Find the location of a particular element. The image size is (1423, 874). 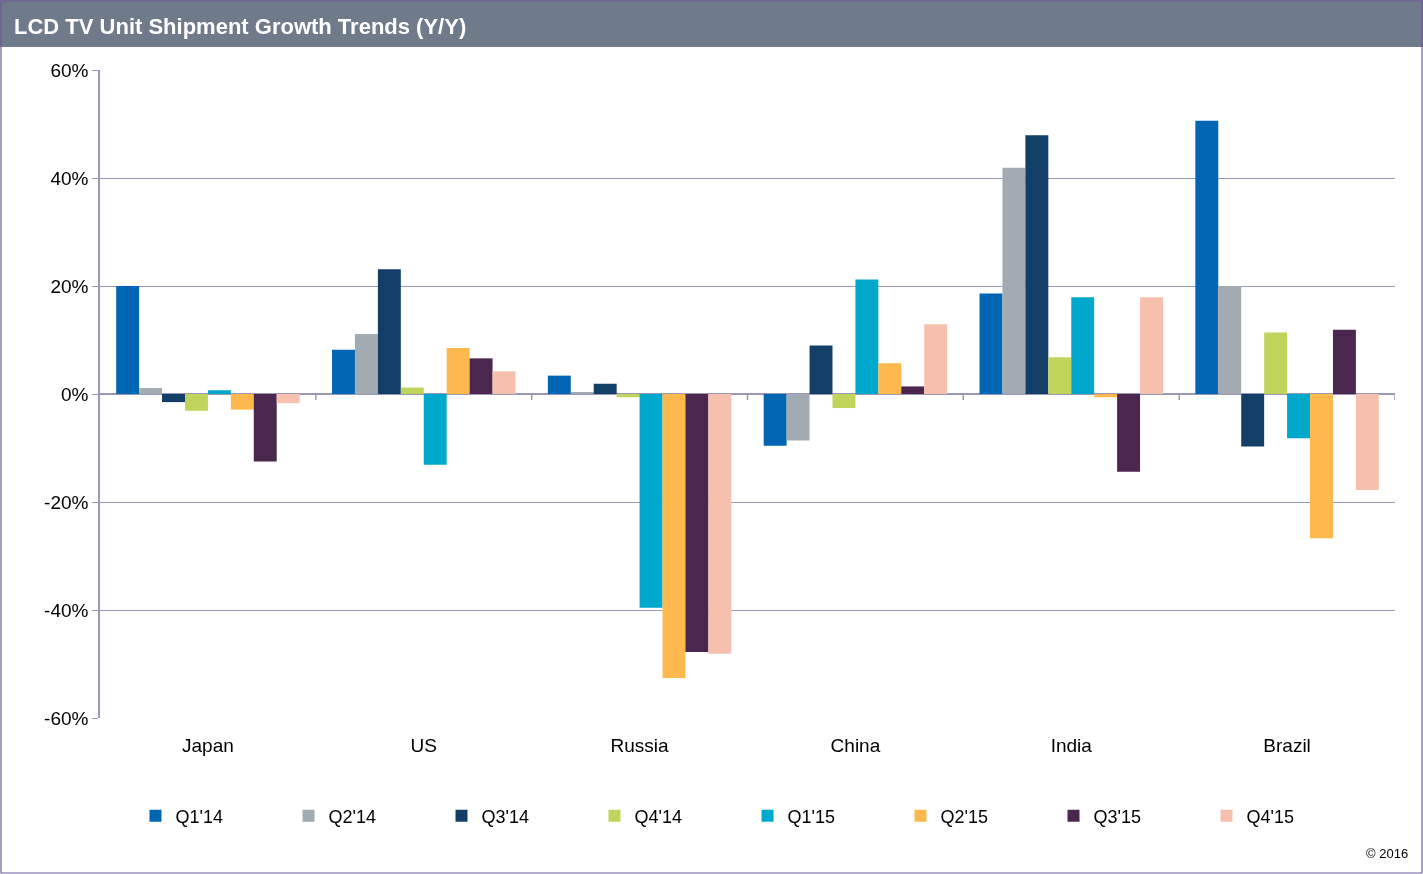

legend-label: Q4'15 is located at coordinates (1270, 816).